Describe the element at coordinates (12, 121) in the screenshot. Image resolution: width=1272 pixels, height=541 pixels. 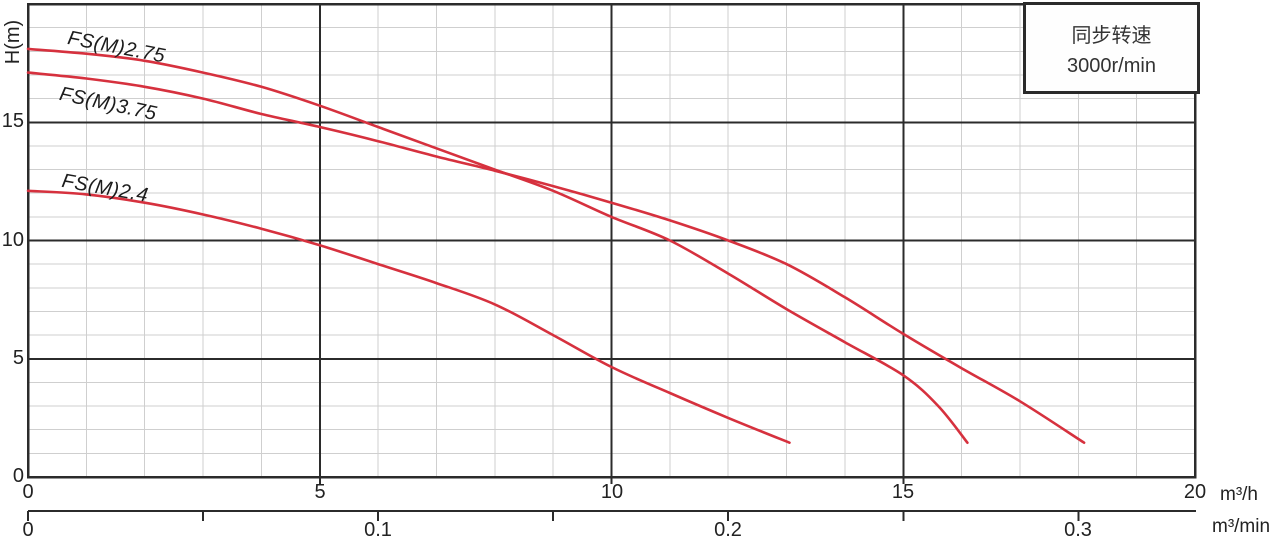
I see `y-tick-label: 15` at that location.